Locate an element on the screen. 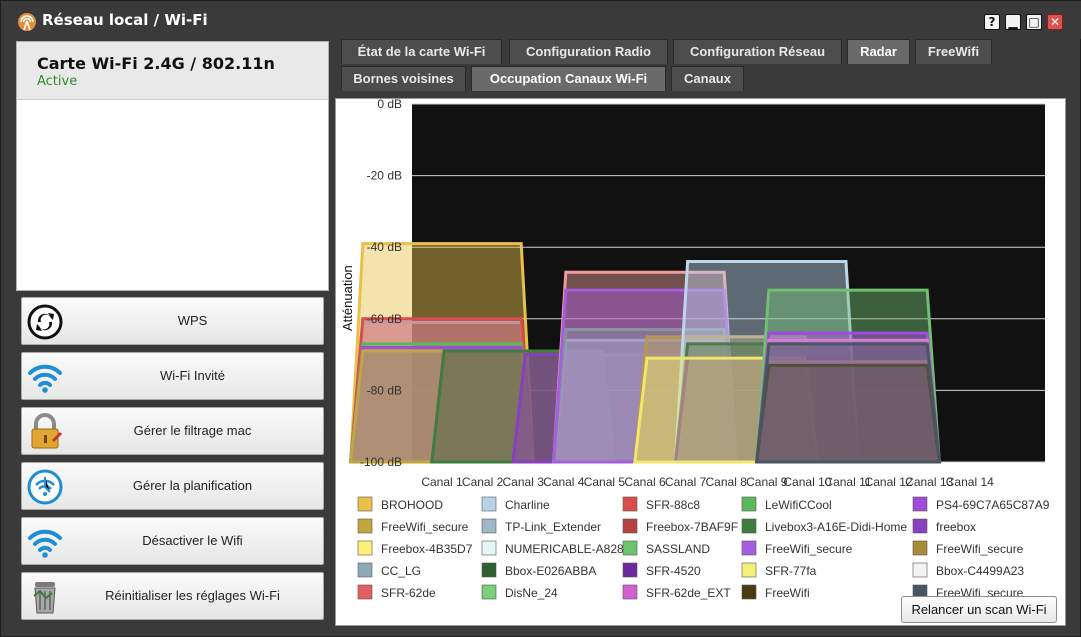 The height and width of the screenshot is (637, 1081). x-tick-label: Canal 7 is located at coordinates (686, 482).